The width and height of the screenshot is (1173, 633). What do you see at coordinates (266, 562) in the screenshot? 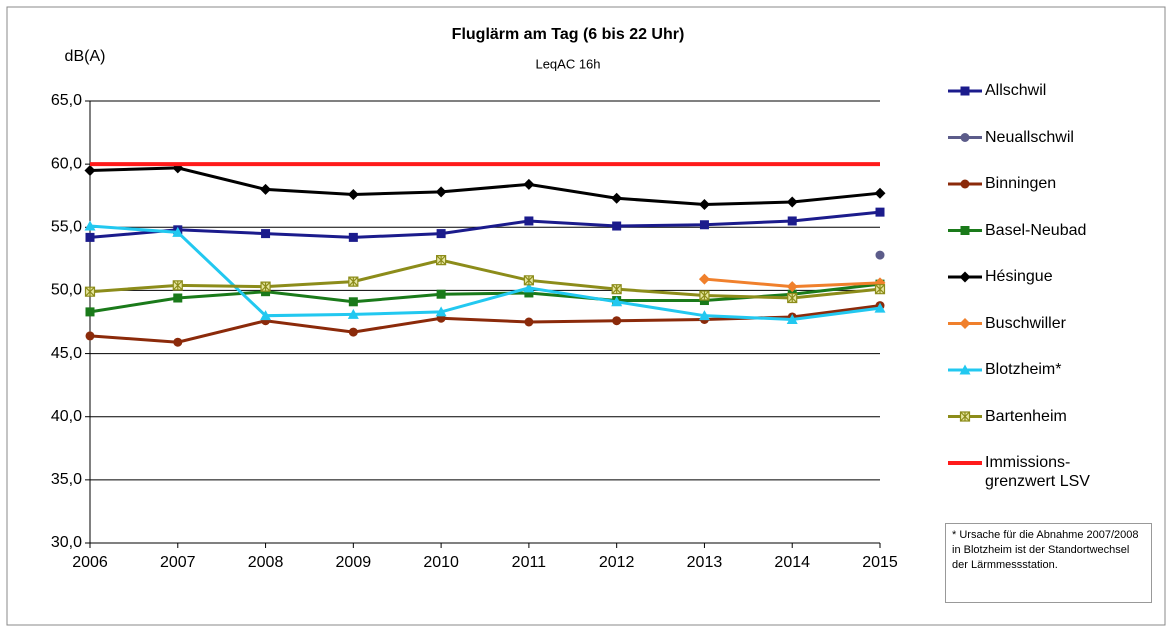
I see `x-tick-label: 2008` at bounding box center [266, 562].